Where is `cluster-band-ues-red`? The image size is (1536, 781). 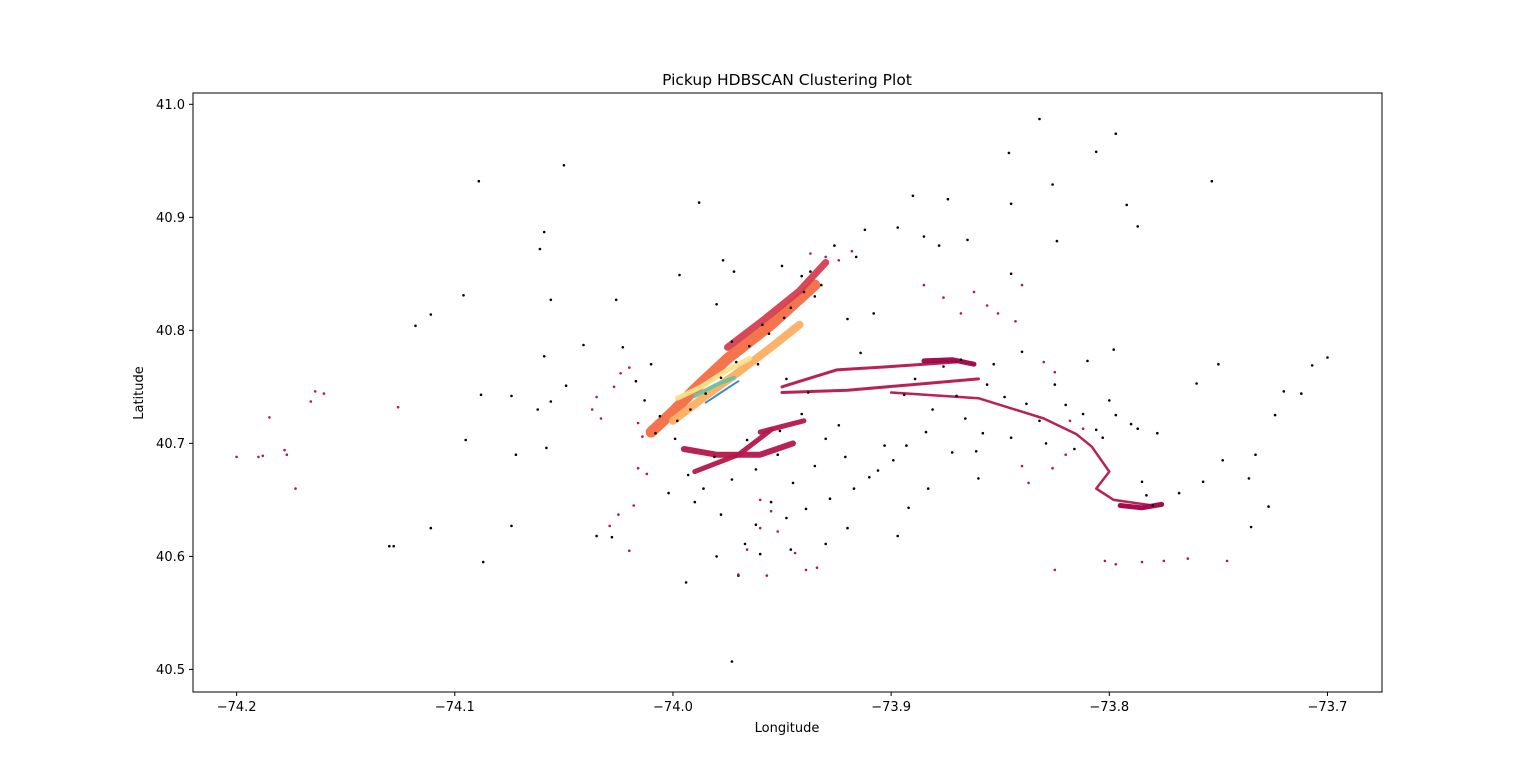
cluster-band-ues-red is located at coordinates (777, 305).